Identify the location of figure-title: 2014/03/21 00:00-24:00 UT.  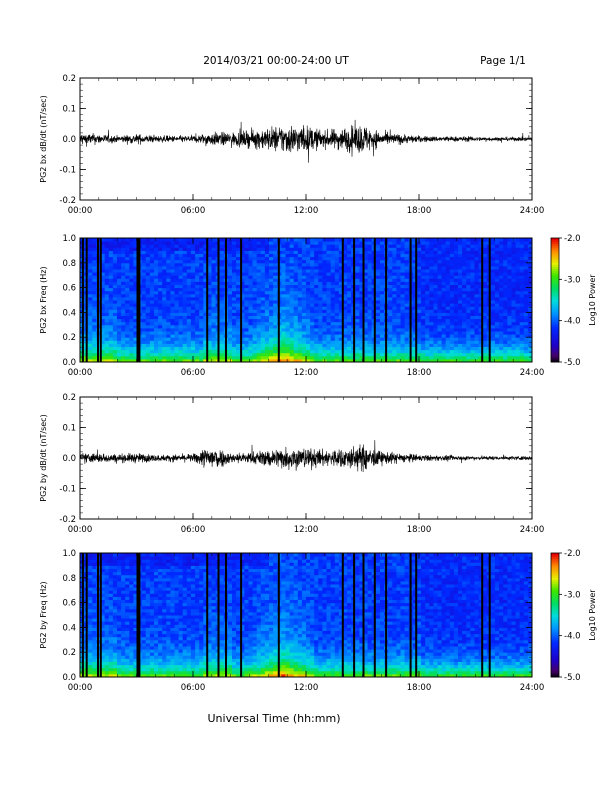
(276, 61).